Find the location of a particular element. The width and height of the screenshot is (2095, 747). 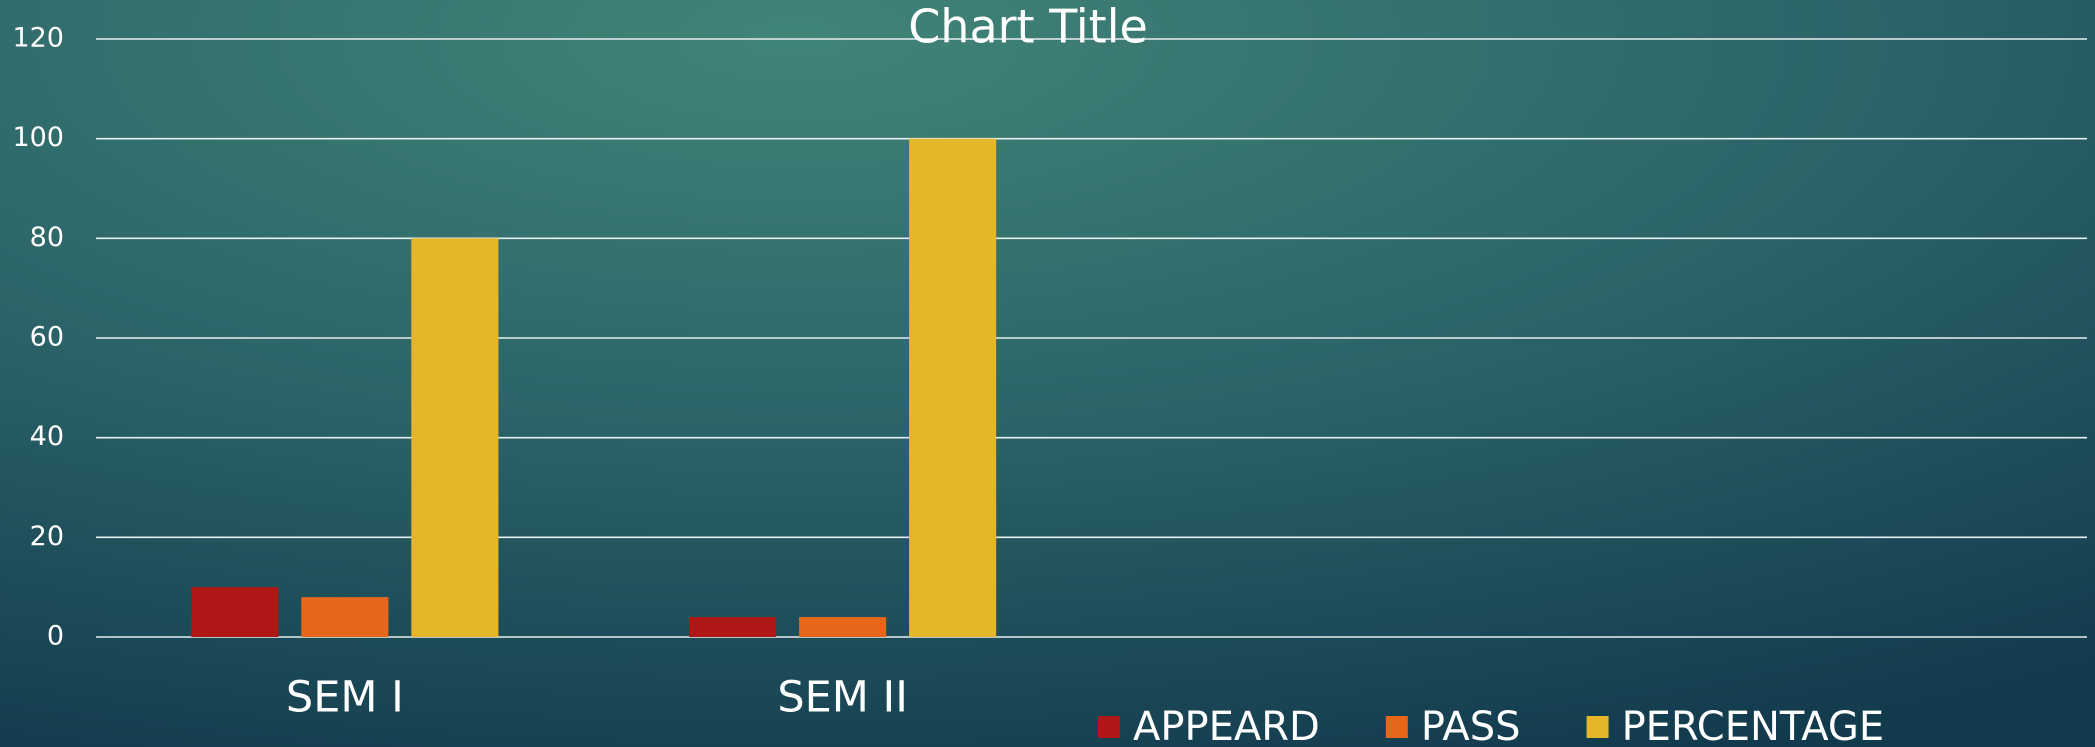

y-tick-label: 60 is located at coordinates (47, 337).